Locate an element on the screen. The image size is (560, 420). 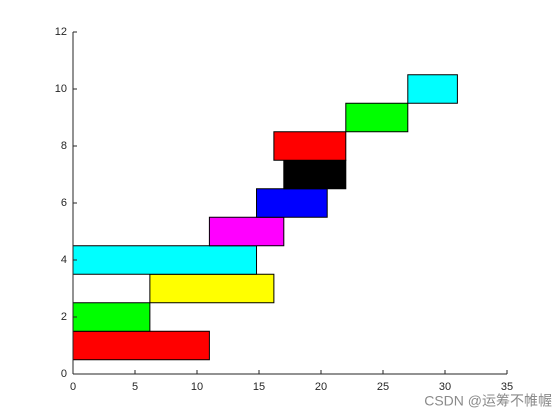
x-tick-label: 20 is located at coordinates (321, 387).